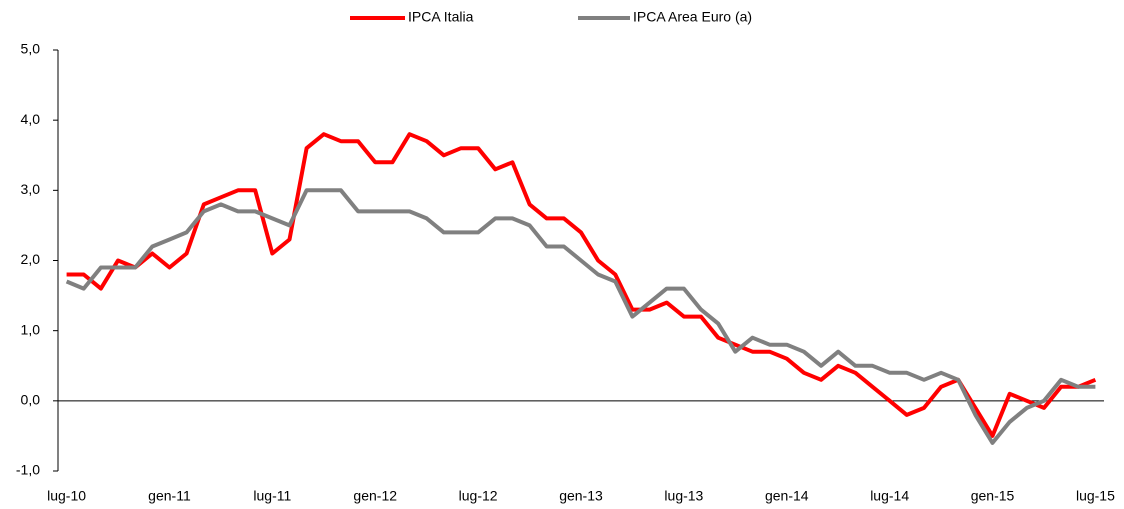 This screenshot has width=1124, height=509. What do you see at coordinates (66, 496) in the screenshot?
I see `x-tick-label: lug-10` at bounding box center [66, 496].